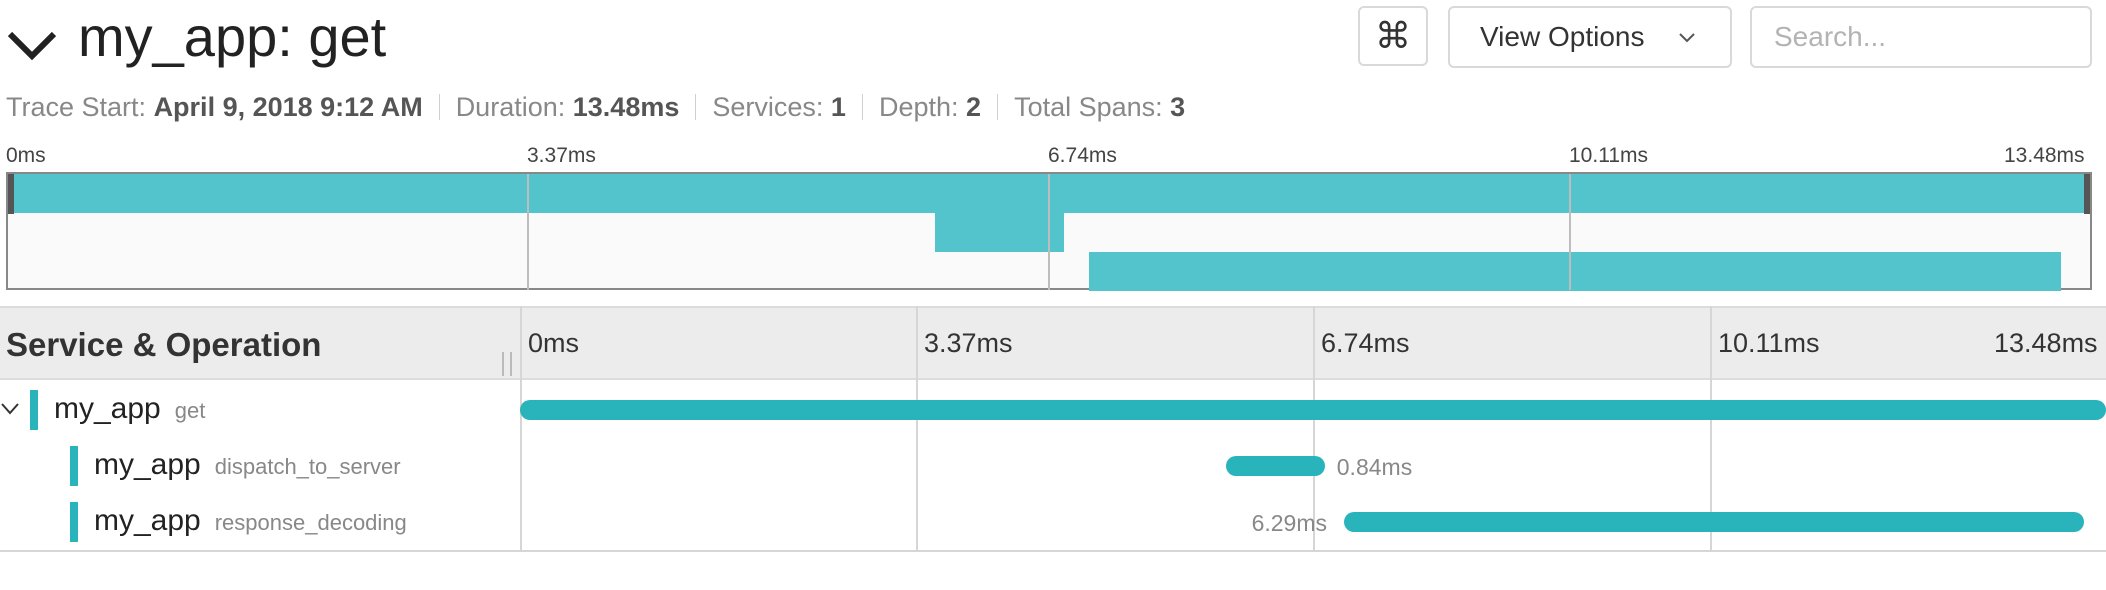  Describe the element at coordinates (521, 428) in the screenshot. I see `column-divider` at that location.